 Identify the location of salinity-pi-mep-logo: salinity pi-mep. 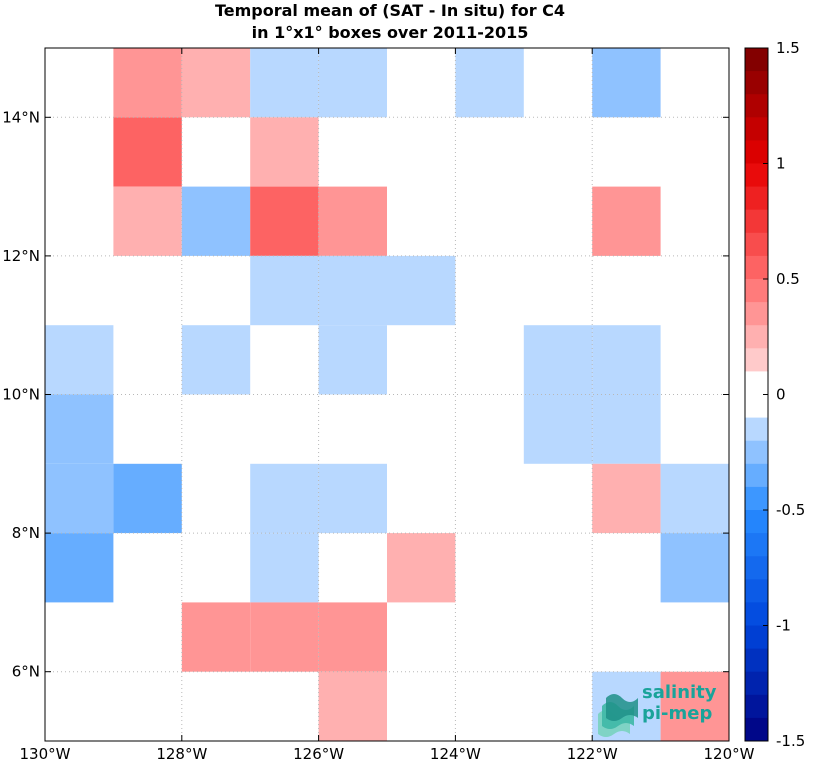
(659, 710).